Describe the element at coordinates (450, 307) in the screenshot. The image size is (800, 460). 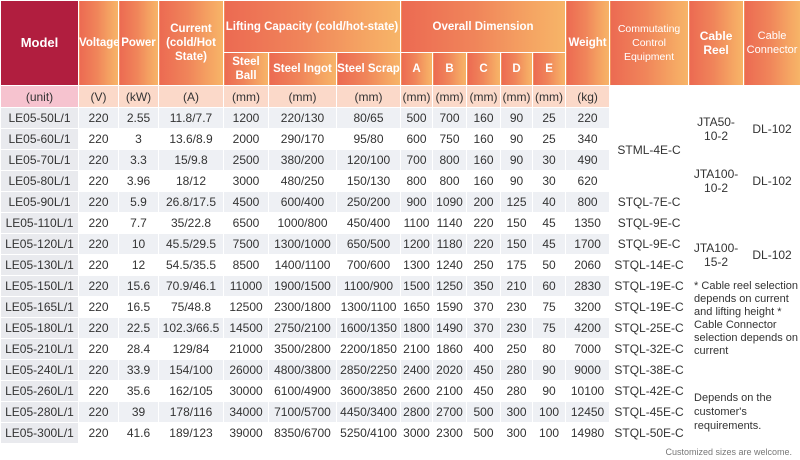
I see `dim-b-cell: 1590` at that location.